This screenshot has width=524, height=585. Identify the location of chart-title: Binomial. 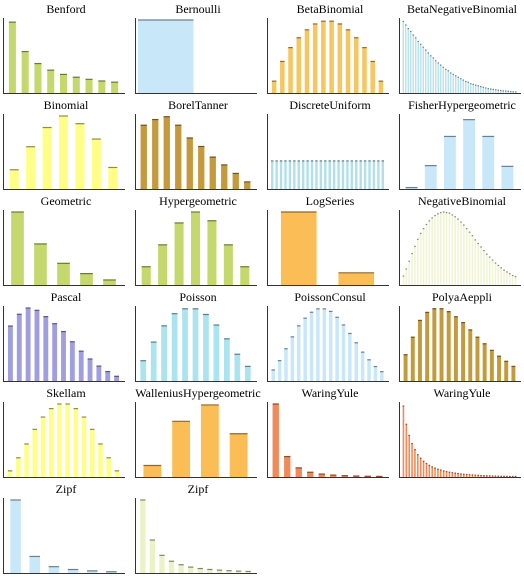
(66, 105).